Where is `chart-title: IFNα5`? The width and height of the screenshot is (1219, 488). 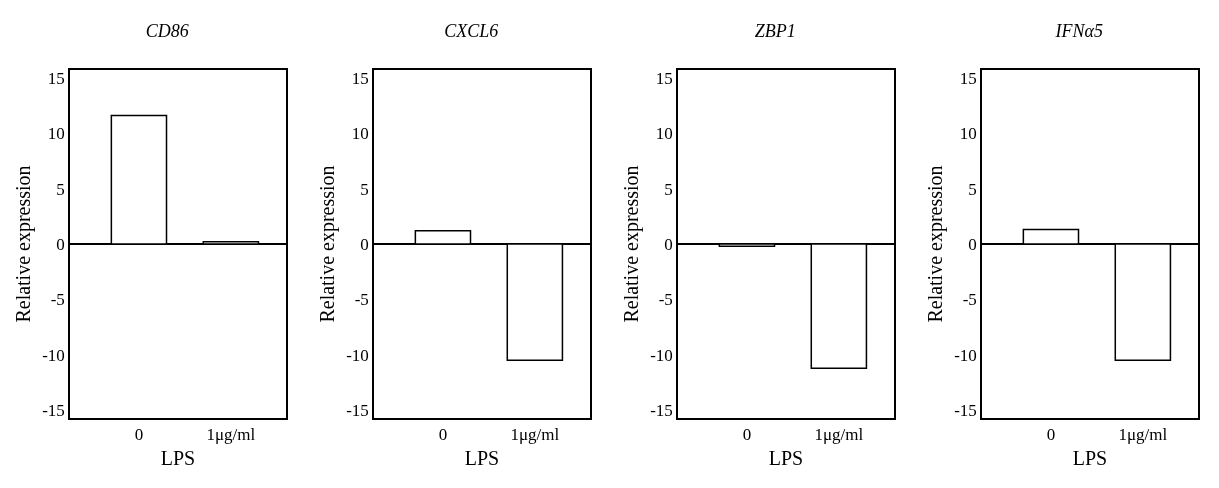 chart-title: IFNα5 is located at coordinates (1078, 31).